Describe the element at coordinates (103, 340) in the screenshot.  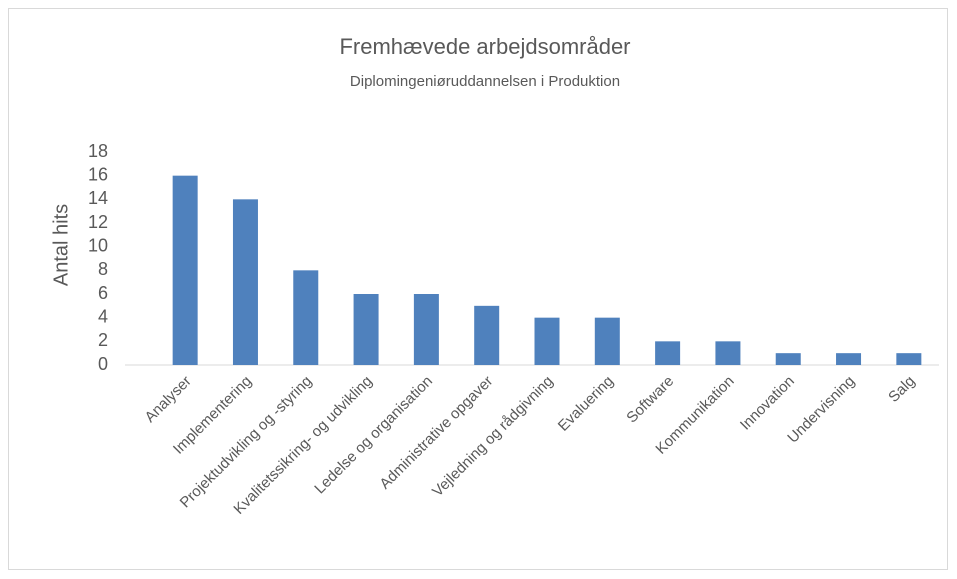
I see `y-tick-label: 2` at that location.